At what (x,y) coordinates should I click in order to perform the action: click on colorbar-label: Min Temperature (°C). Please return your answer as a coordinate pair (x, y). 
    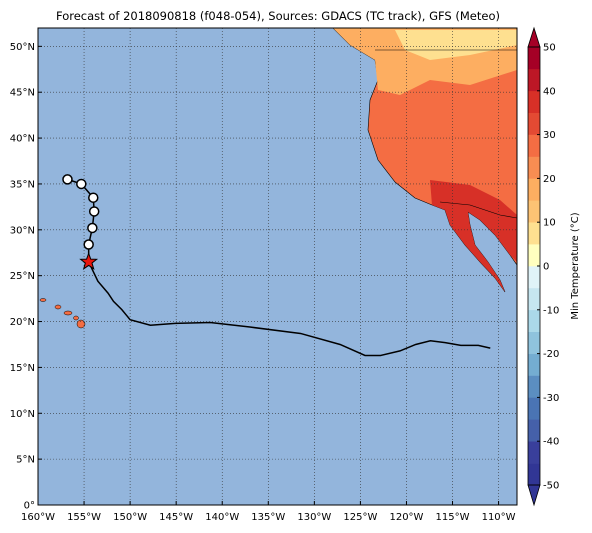
    Looking at the image, I should click on (575, 265).